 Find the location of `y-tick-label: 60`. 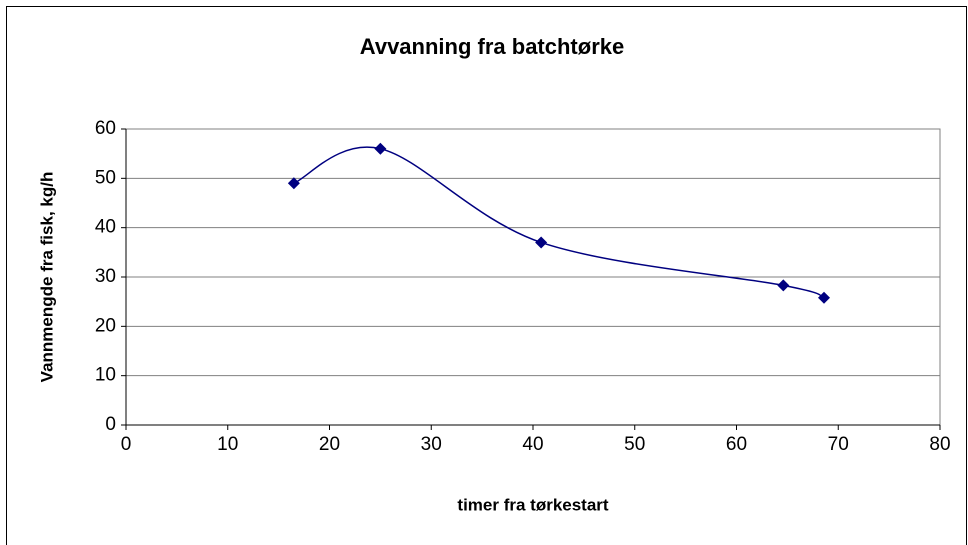

y-tick-label: 60 is located at coordinates (105, 128).